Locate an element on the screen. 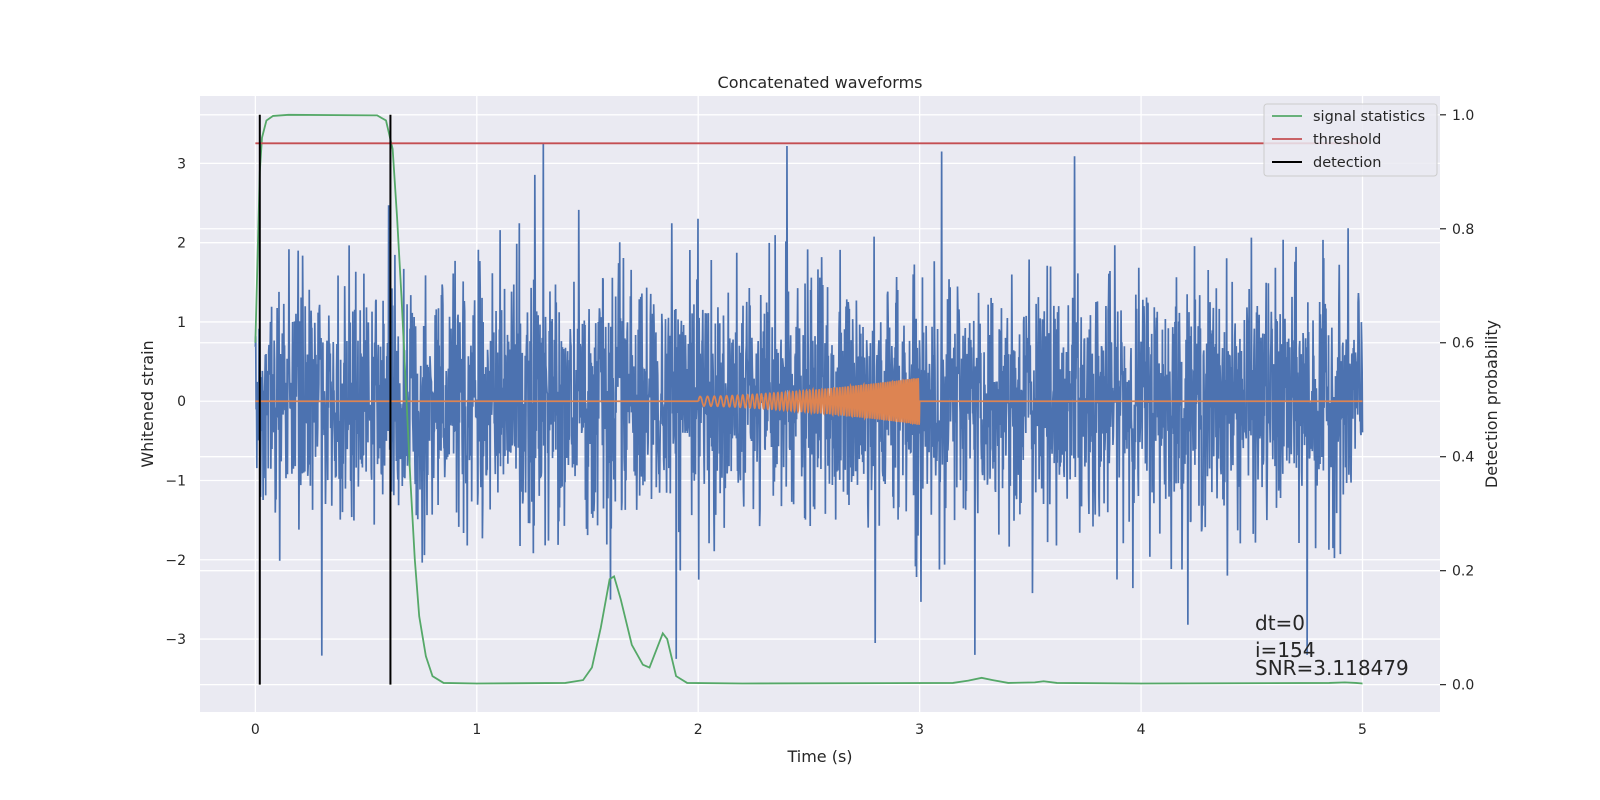  annotation-dt: dt=0 is located at coordinates (1280, 623).